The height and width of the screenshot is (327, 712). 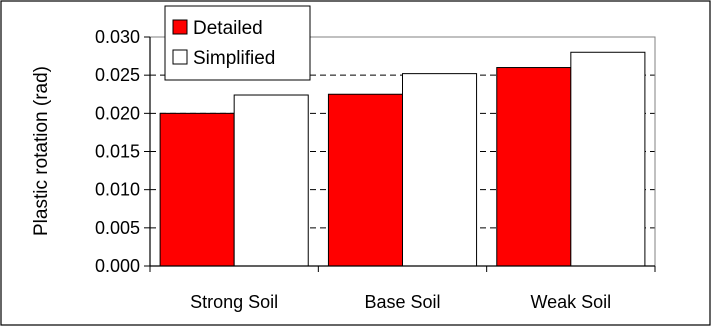 I want to click on bar-detailed-weak-soil, so click(x=534, y=167).